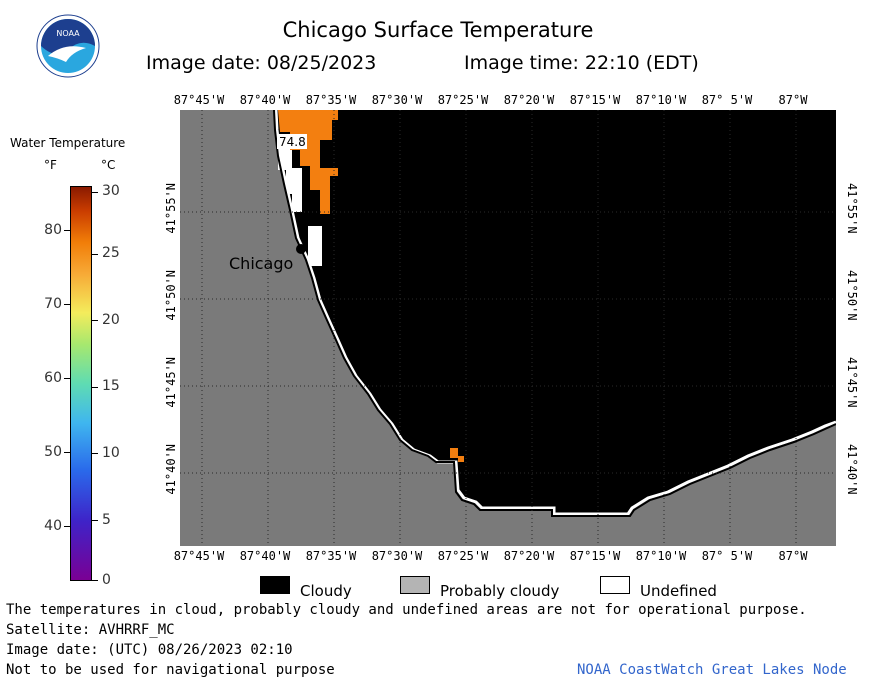 This screenshot has width=876, height=687. I want to click on c-tick: 30, so click(111, 191).